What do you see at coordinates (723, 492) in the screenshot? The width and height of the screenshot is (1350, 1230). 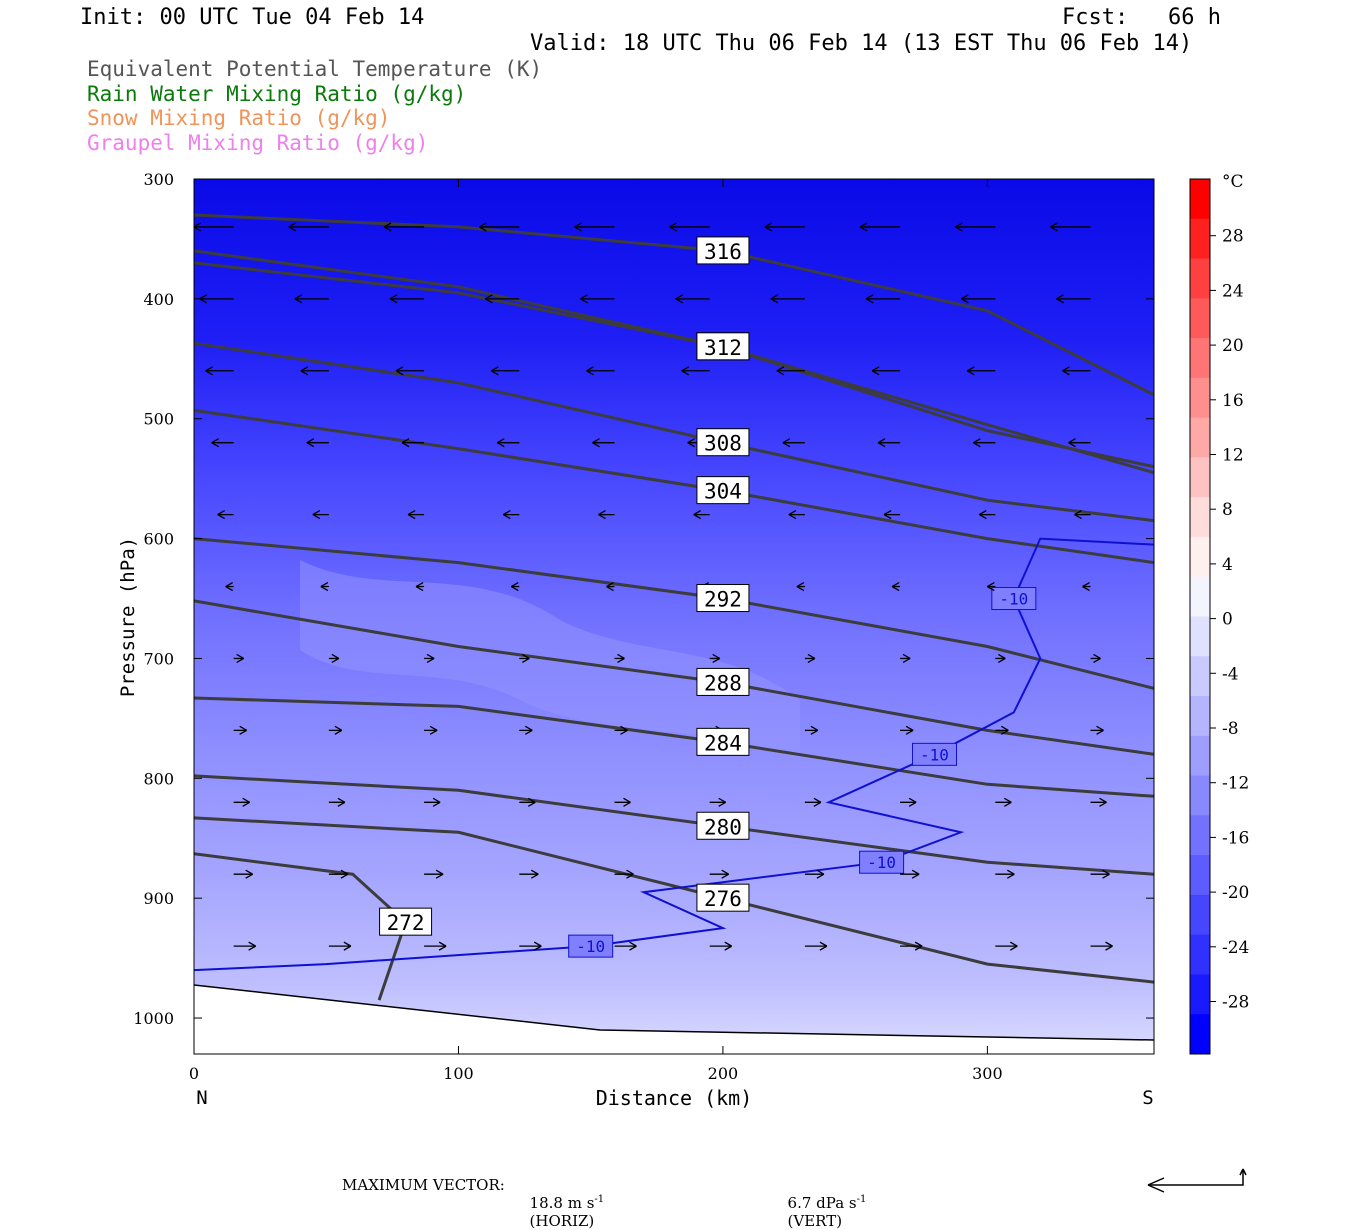 I see `theta-e-label: 304` at bounding box center [723, 492].